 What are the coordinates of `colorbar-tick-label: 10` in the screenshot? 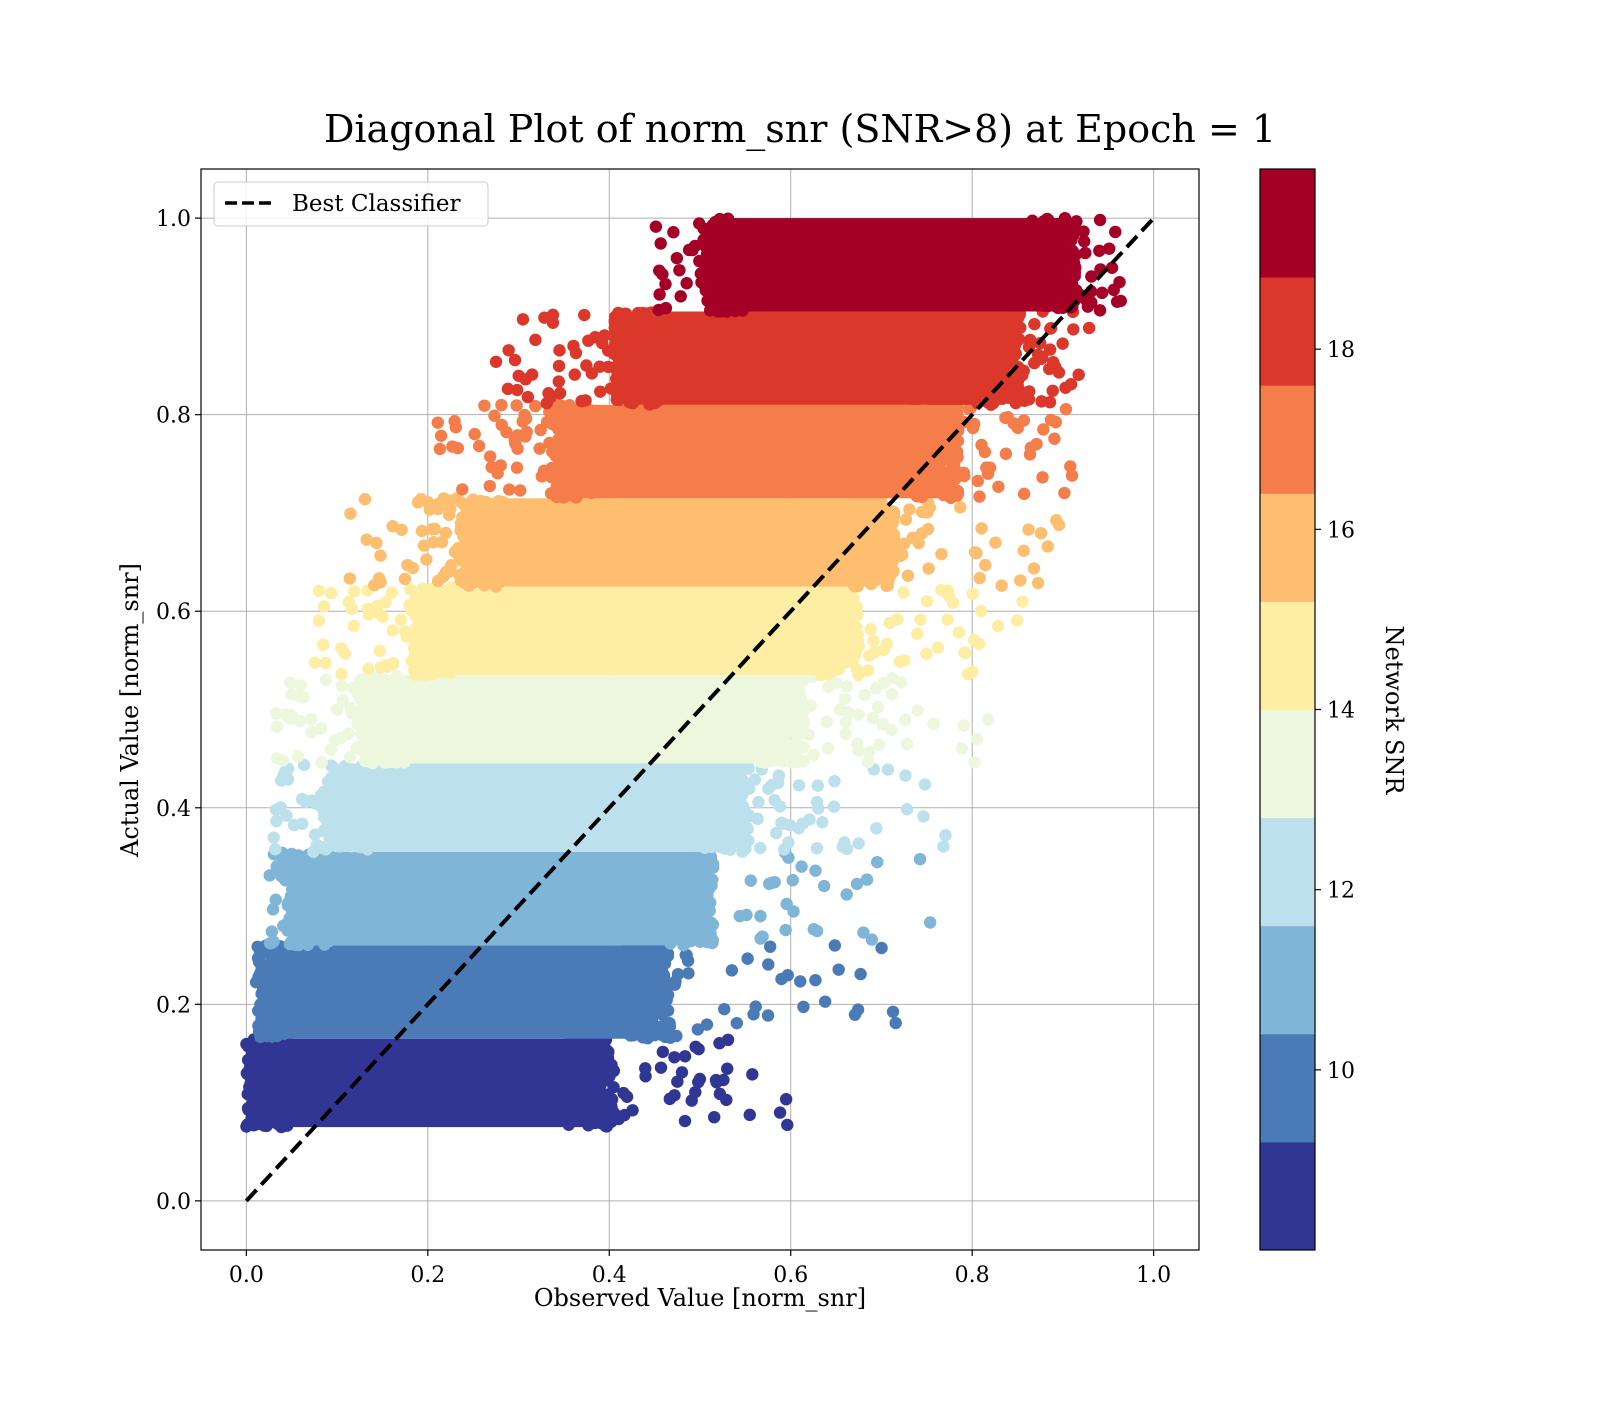 It's located at (1341, 1071).